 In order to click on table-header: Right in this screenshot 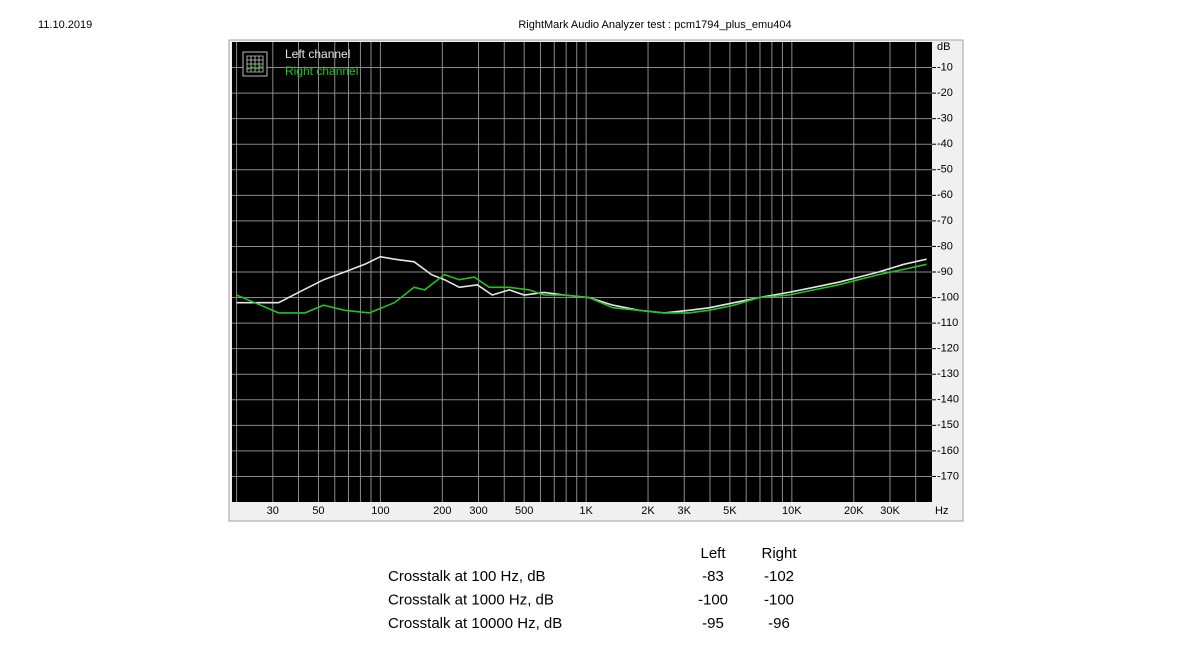, I will do `click(779, 553)`.